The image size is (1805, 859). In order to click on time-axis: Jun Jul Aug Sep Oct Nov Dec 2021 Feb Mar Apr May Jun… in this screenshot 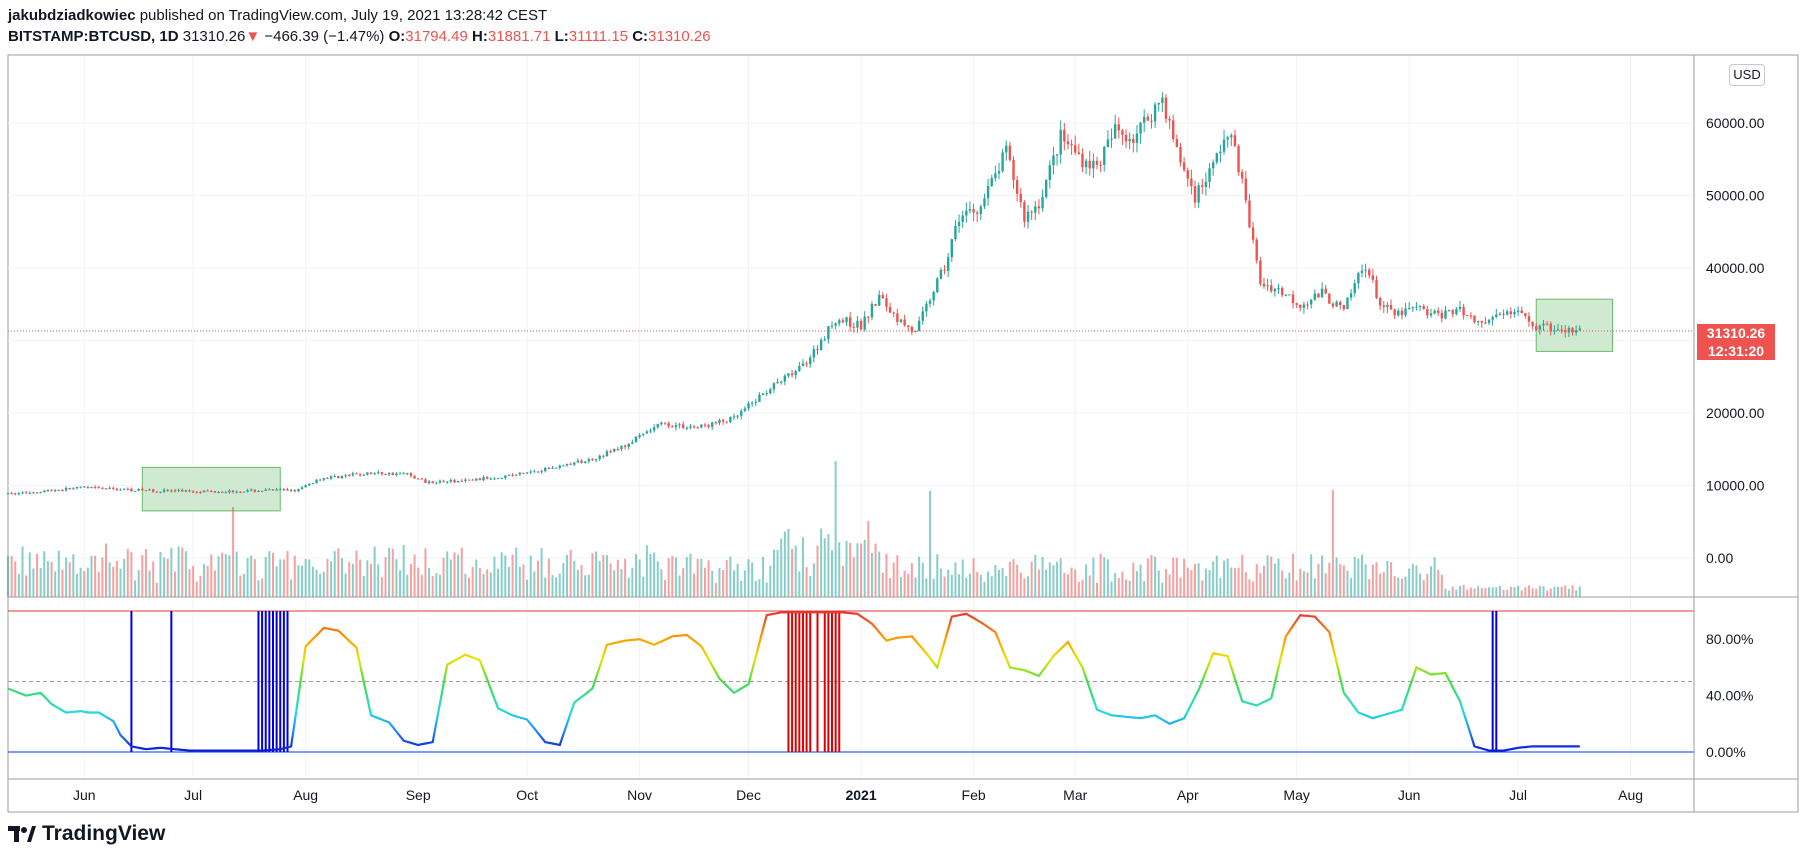, I will do `click(858, 795)`.